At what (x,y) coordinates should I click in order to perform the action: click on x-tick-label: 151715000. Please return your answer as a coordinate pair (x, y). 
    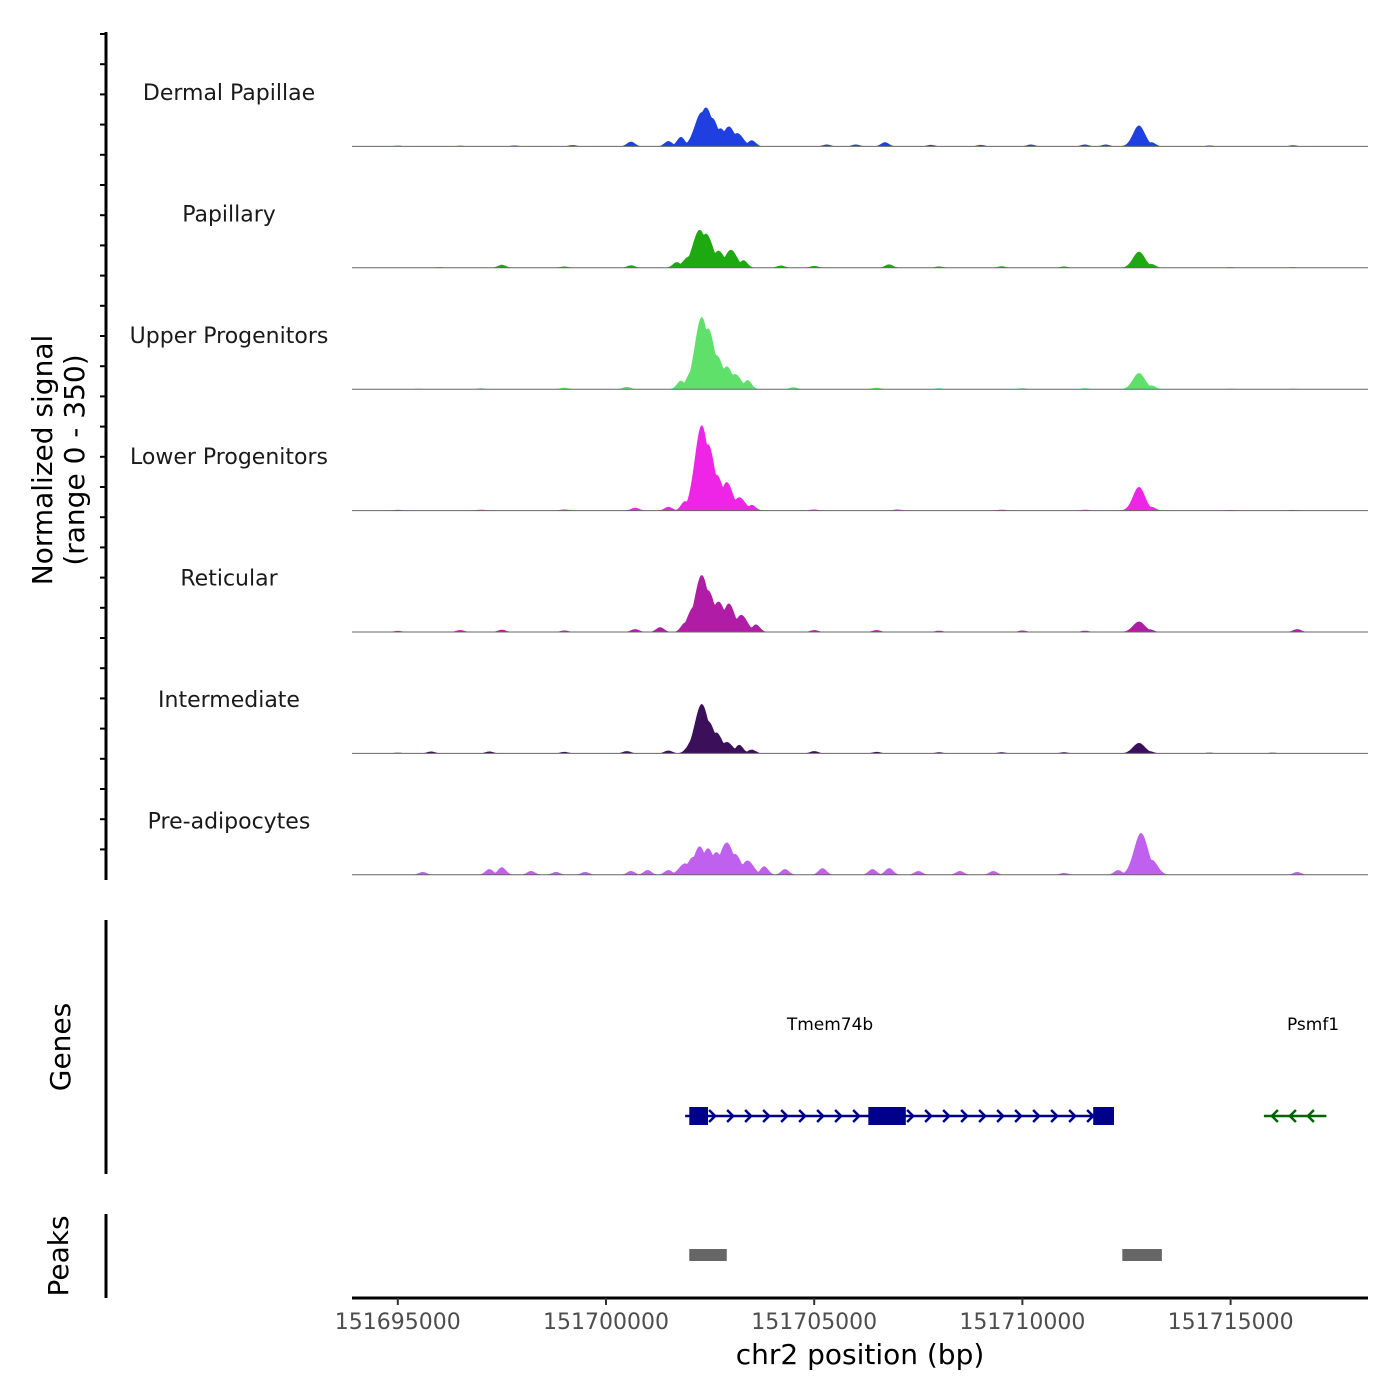
    Looking at the image, I should click on (1231, 1322).